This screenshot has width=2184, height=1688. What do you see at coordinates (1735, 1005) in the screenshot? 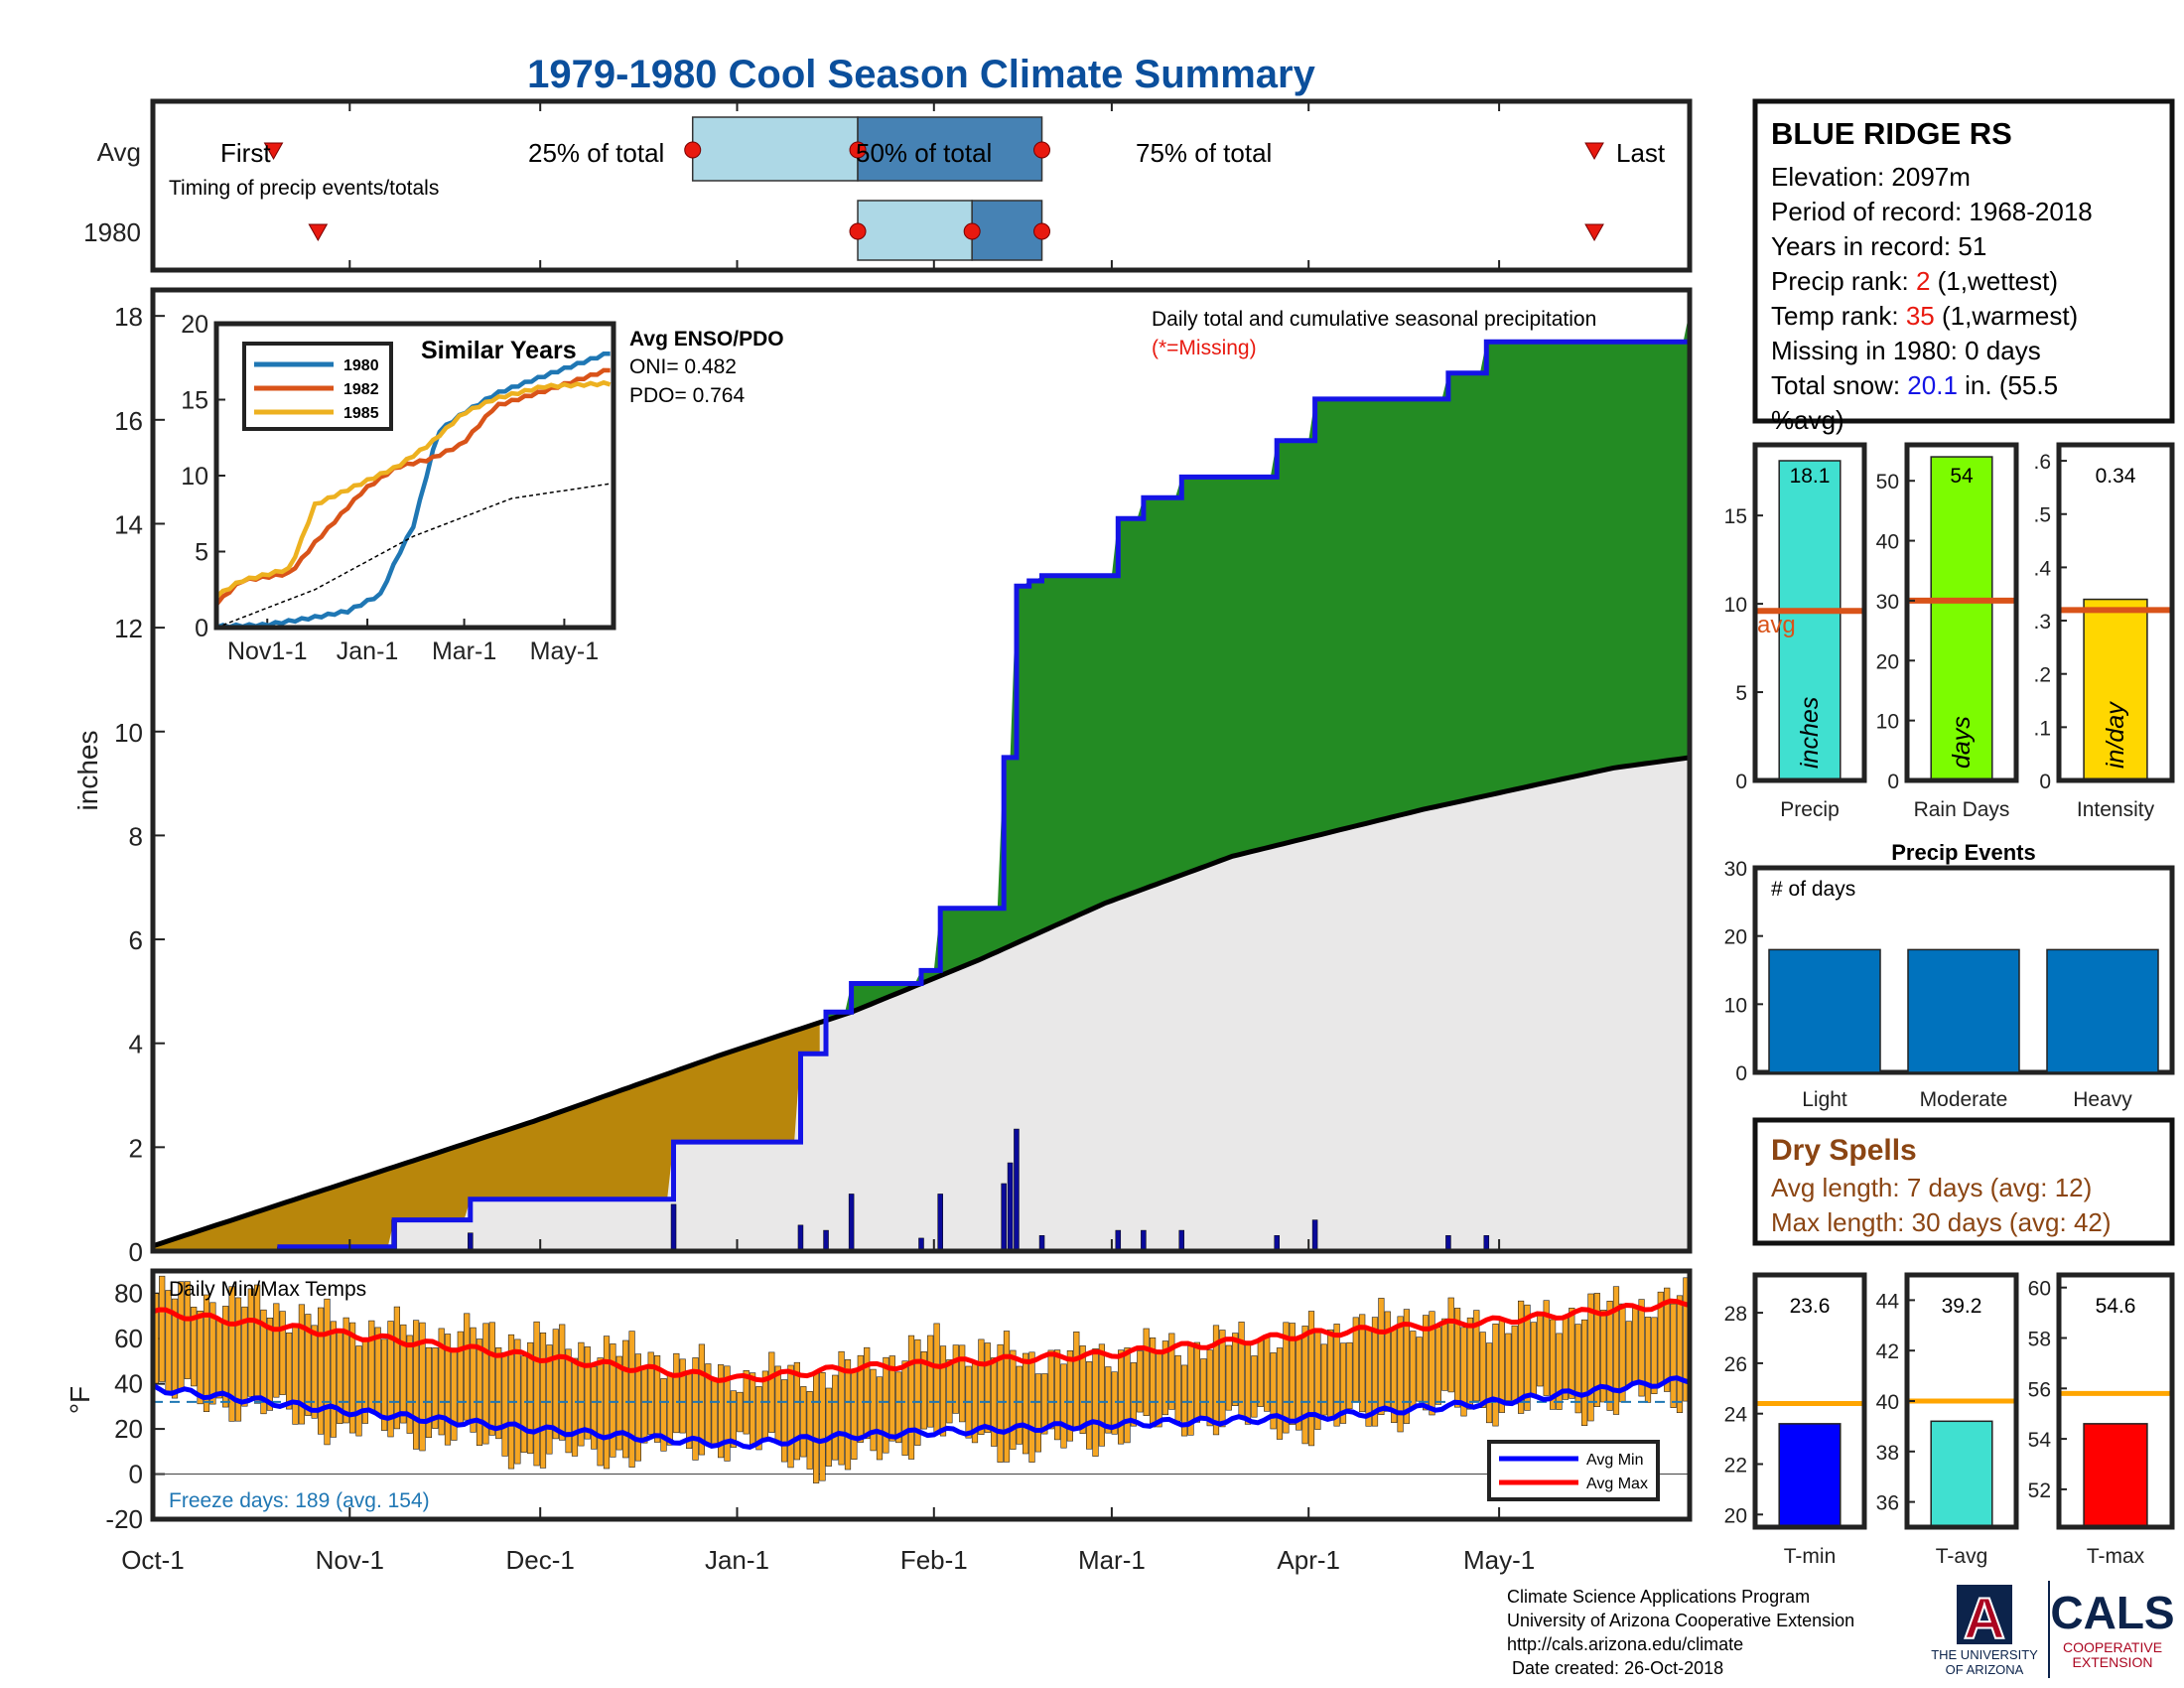
I see `precip-events-ytick-label: 10` at bounding box center [1735, 1005].